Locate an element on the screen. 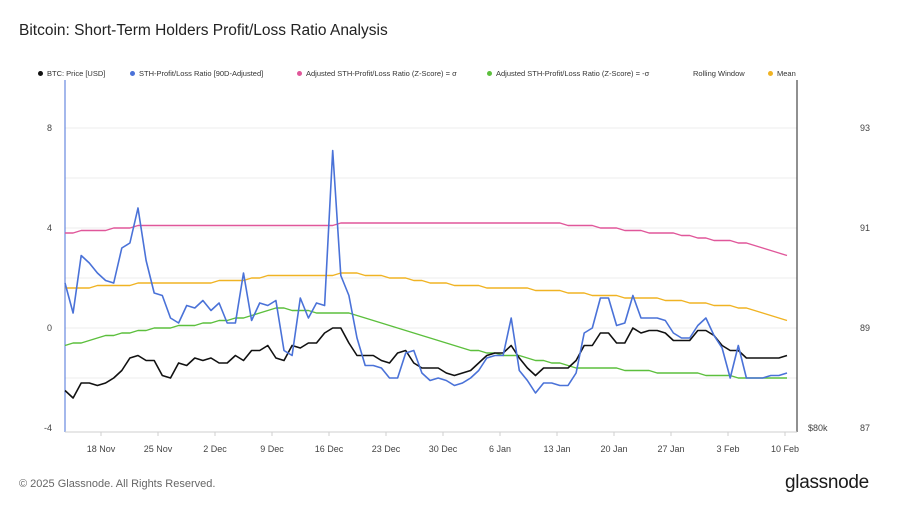 This screenshot has height=507, width=900. left-tick-label: 8 is located at coordinates (49, 128).